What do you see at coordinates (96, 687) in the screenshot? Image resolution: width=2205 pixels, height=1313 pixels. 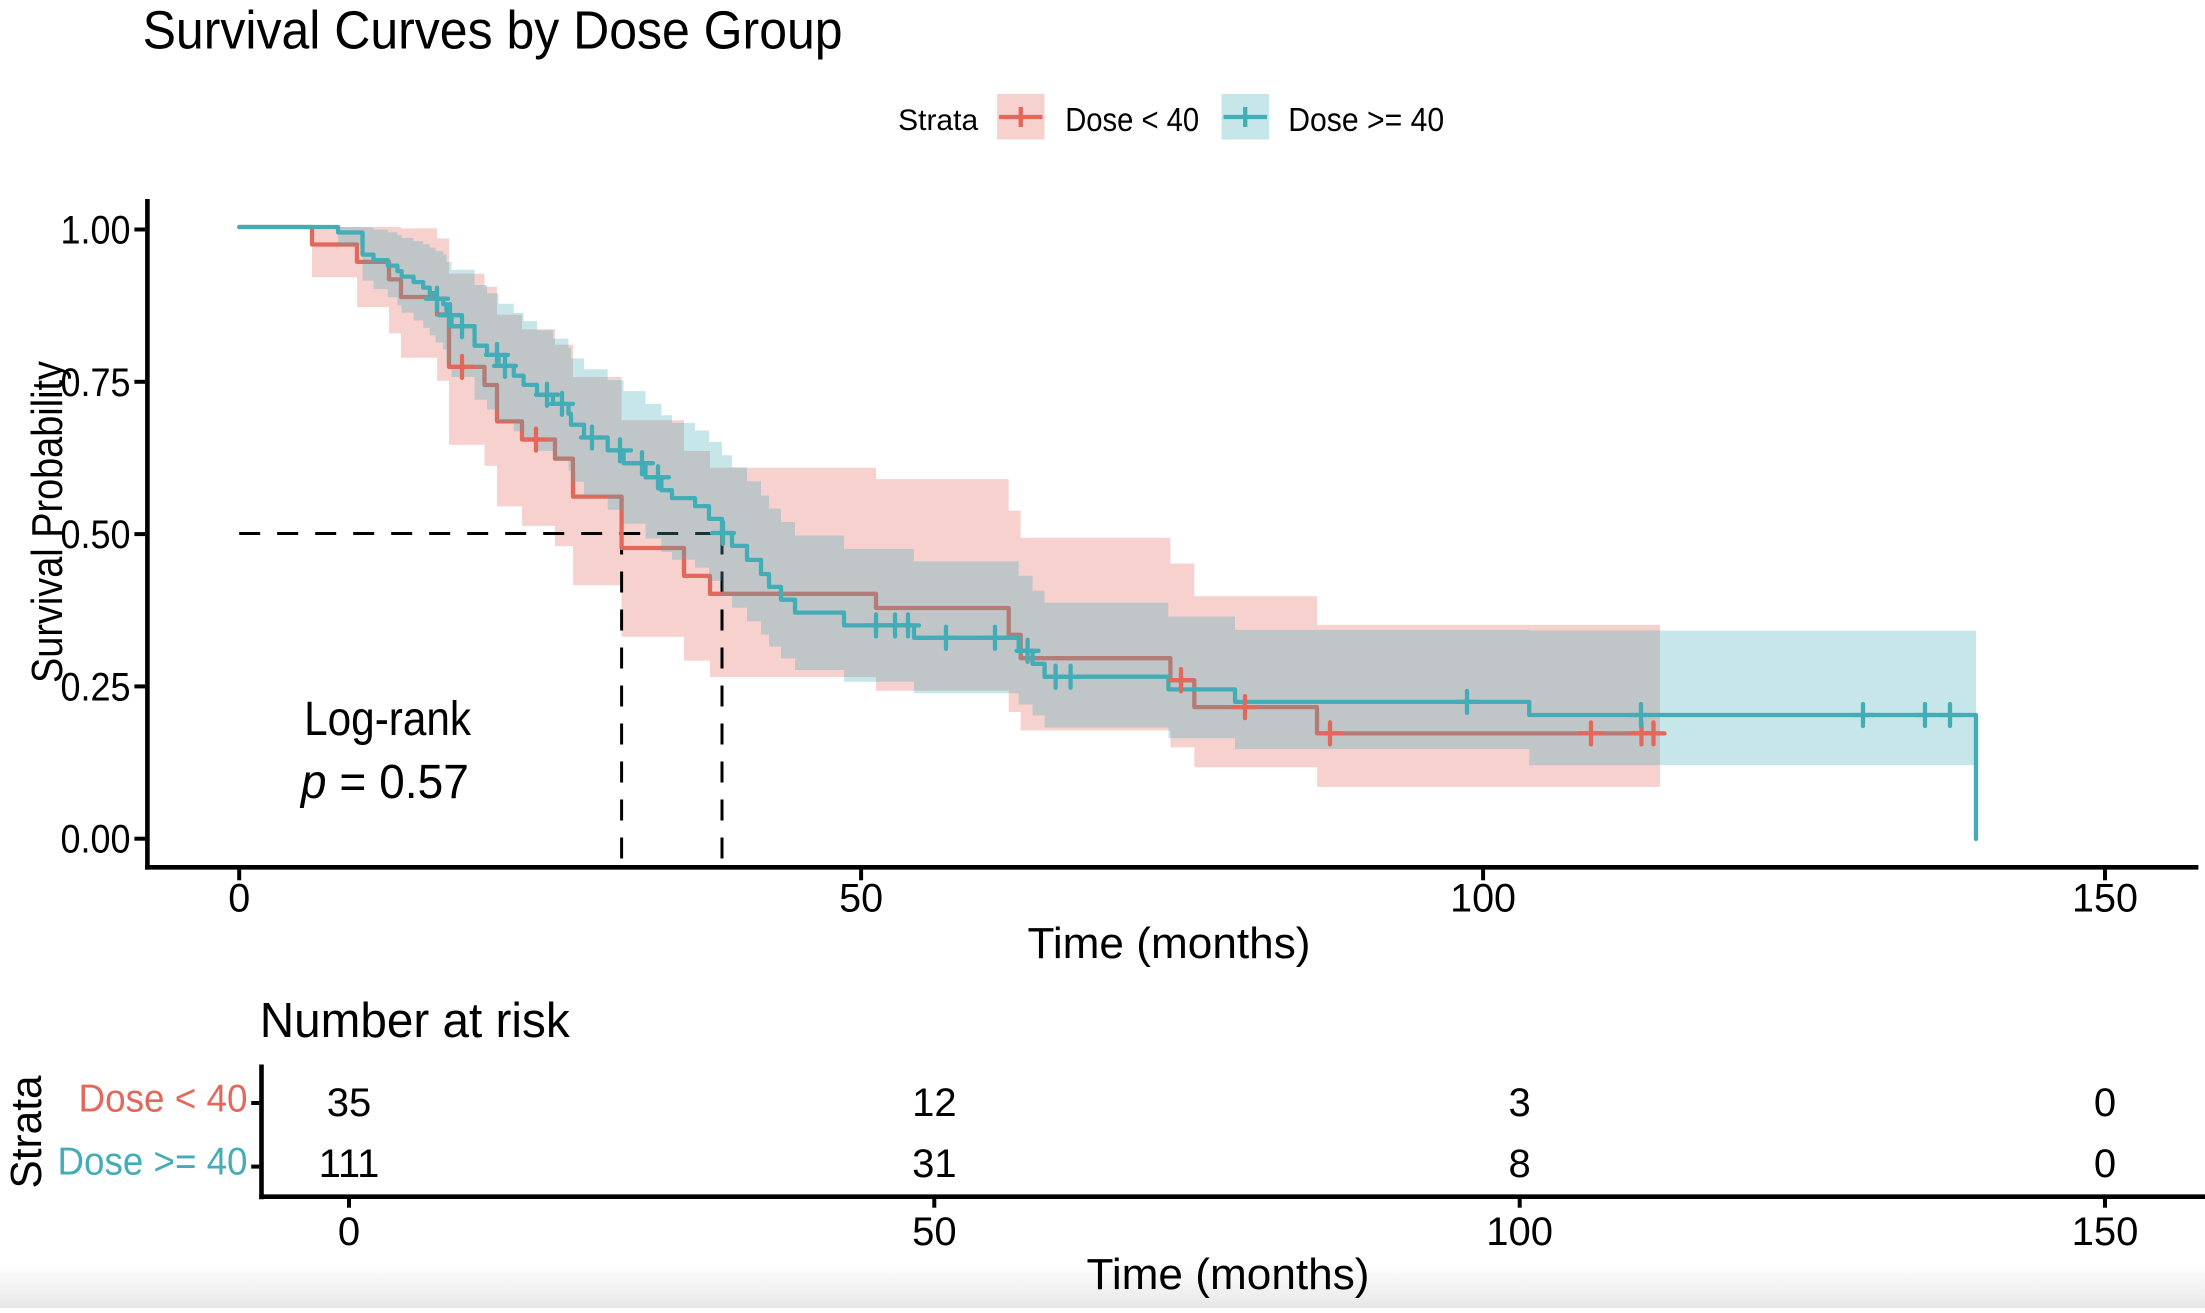 I see `svg-text: 0.25` at bounding box center [96, 687].